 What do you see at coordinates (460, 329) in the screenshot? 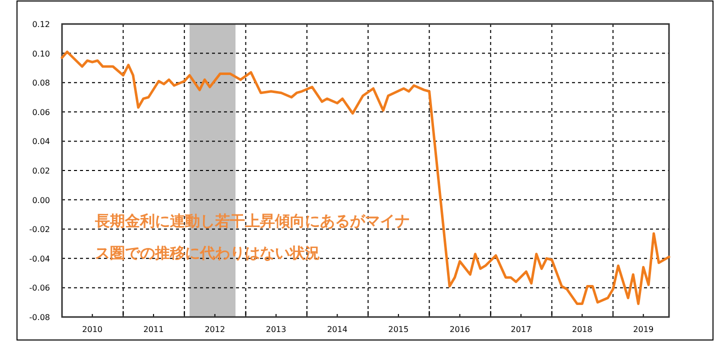
I see `x-tick-label: 2016` at bounding box center [460, 329].